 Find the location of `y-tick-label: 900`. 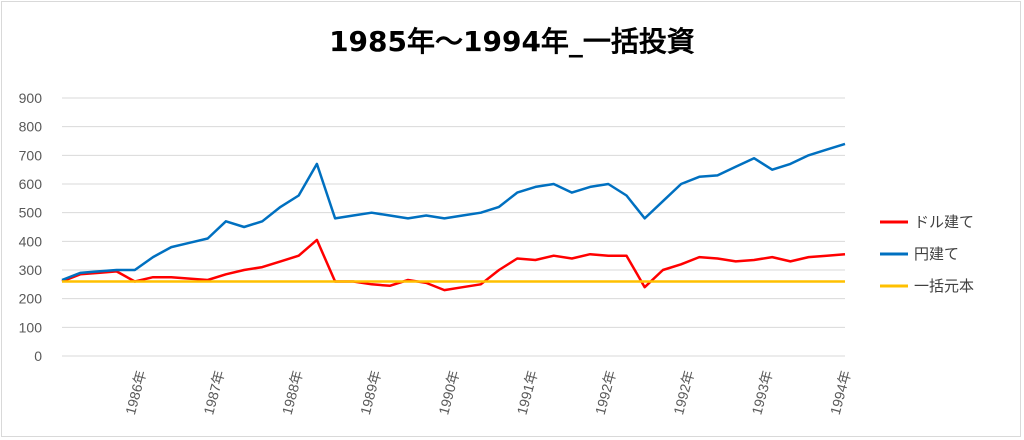

y-tick-label: 900 is located at coordinates (31, 98).